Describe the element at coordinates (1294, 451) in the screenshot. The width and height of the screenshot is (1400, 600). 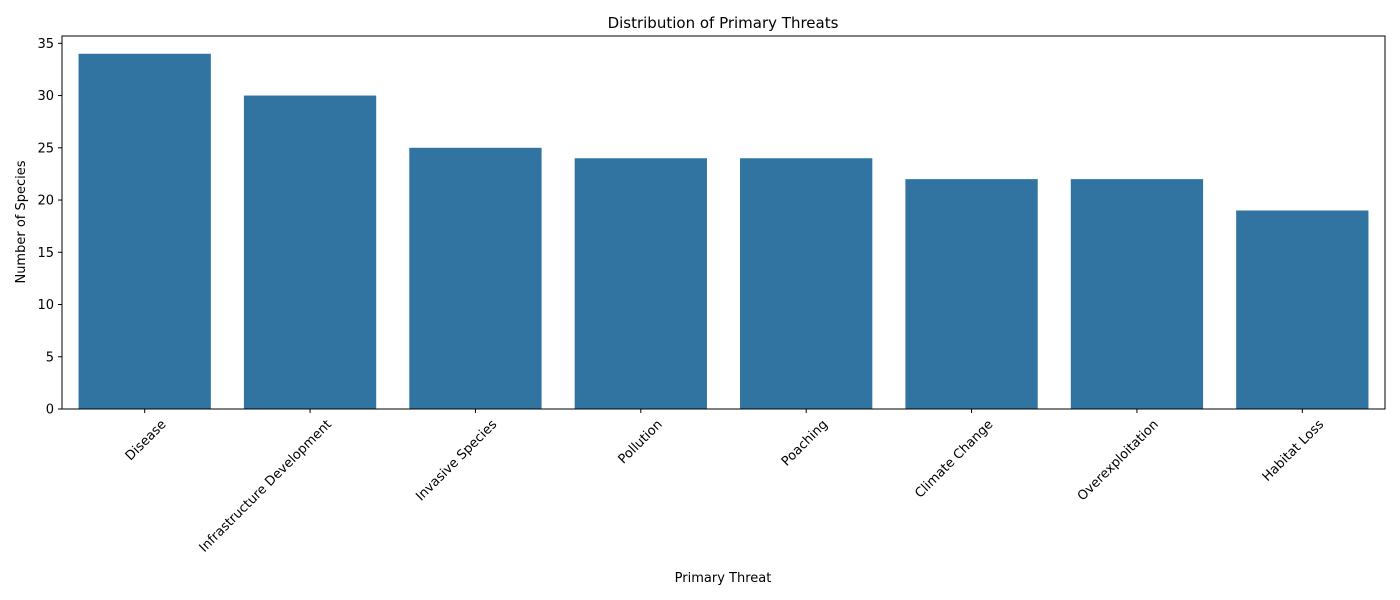
I see `x-tick-label: Habitat Loss` at that location.